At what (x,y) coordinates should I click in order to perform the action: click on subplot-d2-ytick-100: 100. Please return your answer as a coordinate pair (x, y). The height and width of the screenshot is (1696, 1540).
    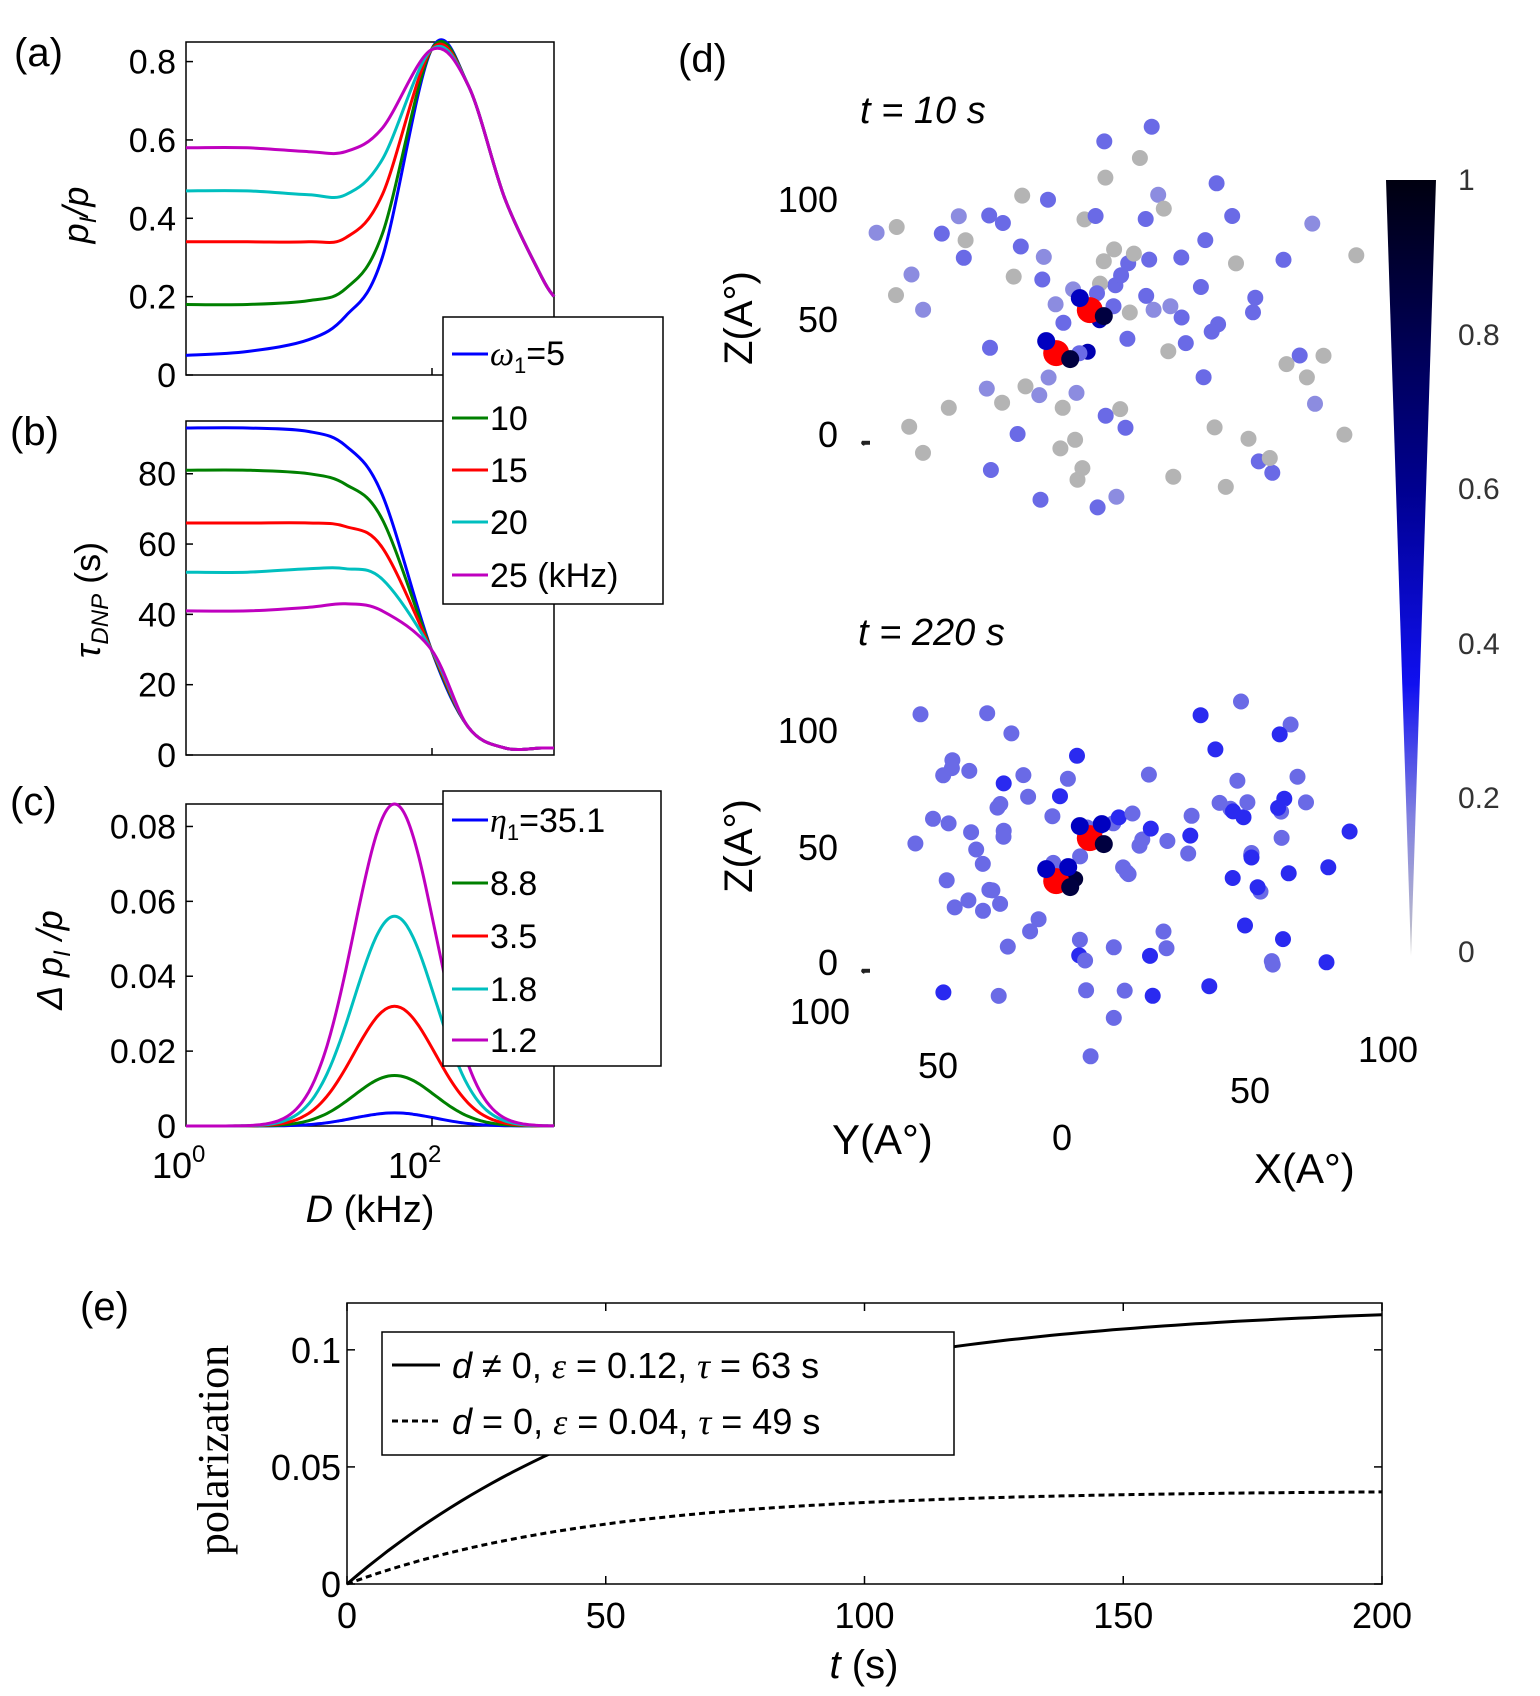
    Looking at the image, I should click on (820, 1011).